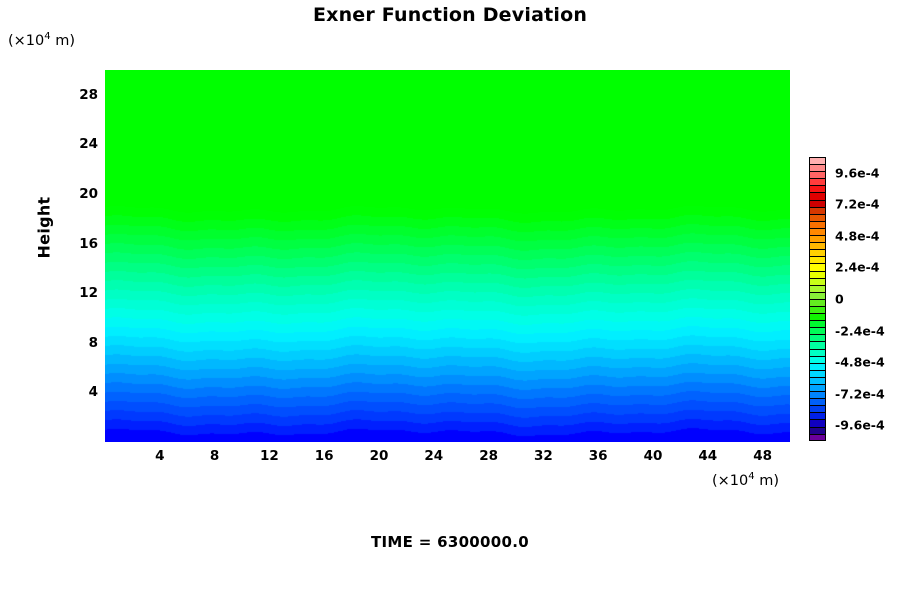  What do you see at coordinates (88, 144) in the screenshot?
I see `yaxis-tick-label: 24` at bounding box center [88, 144].